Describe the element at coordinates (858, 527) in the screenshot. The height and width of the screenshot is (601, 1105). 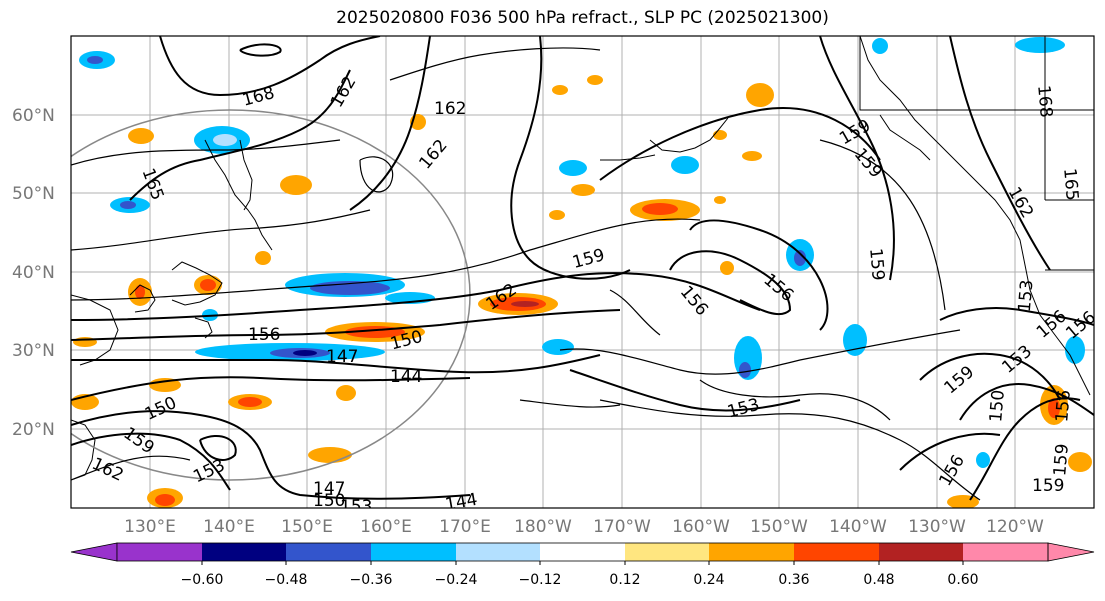
I see `lon-label: 140°W` at that location.